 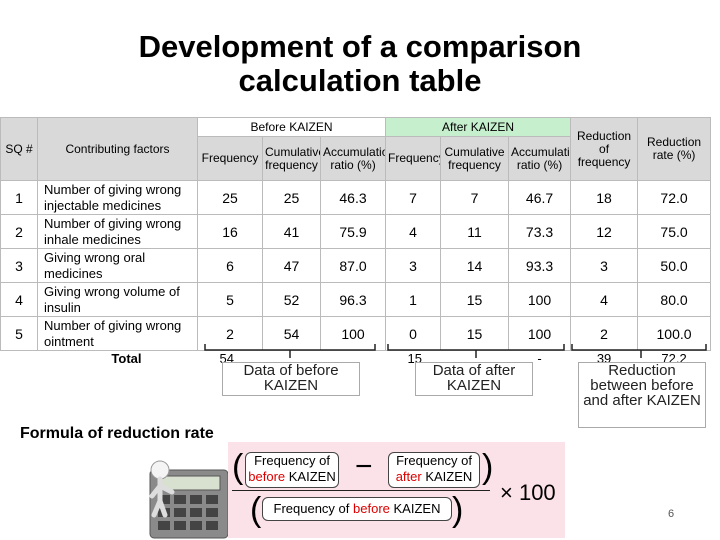 I want to click on after-term: Frequency of after KAIZEN, so click(x=434, y=470).